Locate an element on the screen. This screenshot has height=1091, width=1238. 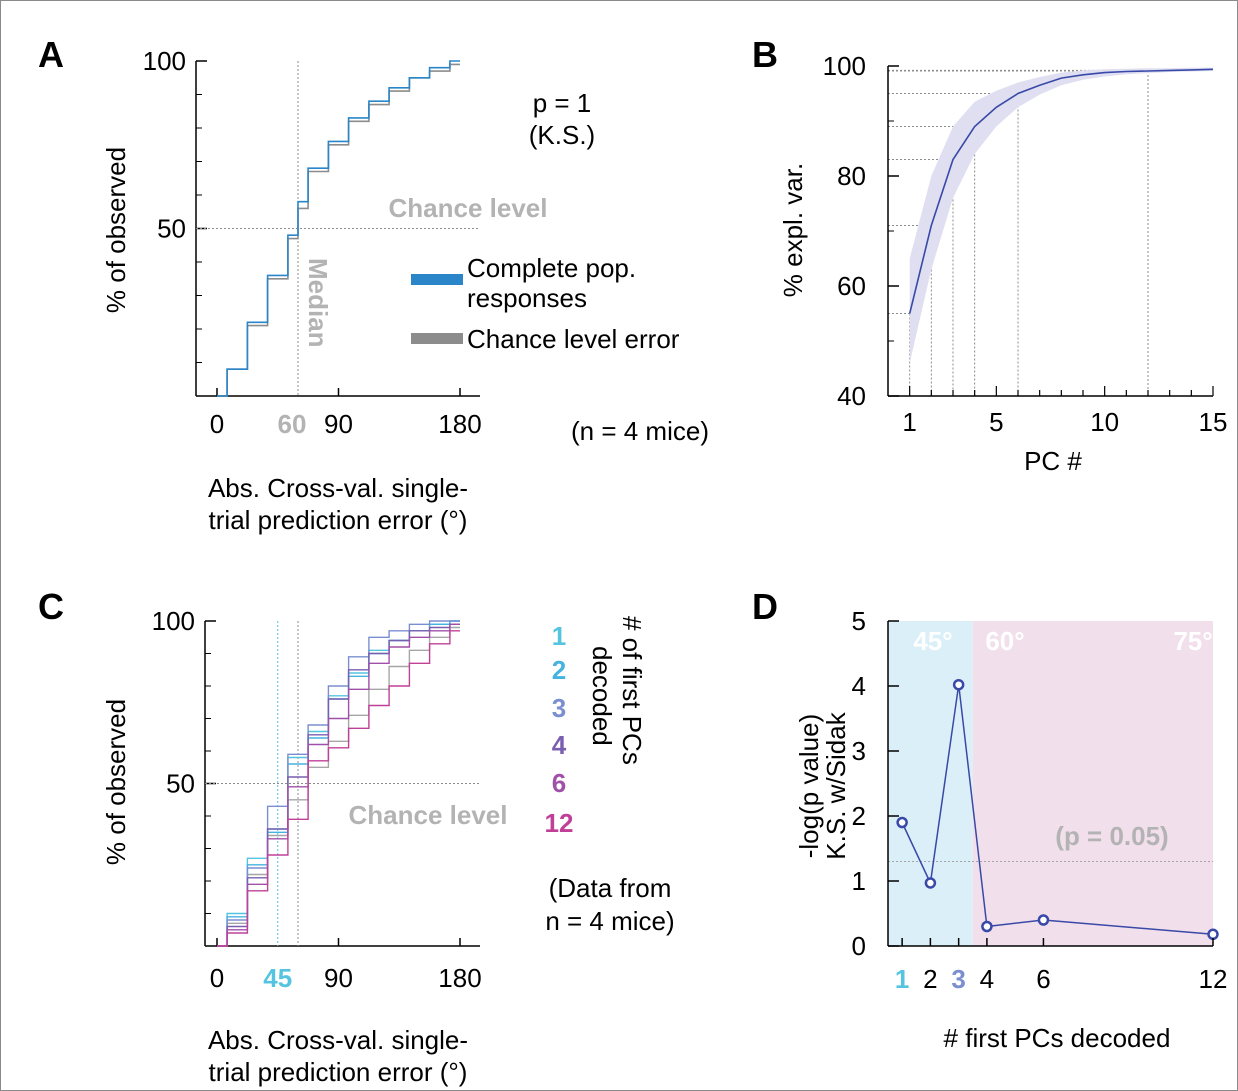
panel-a-y-tick-label-100: 100 is located at coordinates (164, 61).